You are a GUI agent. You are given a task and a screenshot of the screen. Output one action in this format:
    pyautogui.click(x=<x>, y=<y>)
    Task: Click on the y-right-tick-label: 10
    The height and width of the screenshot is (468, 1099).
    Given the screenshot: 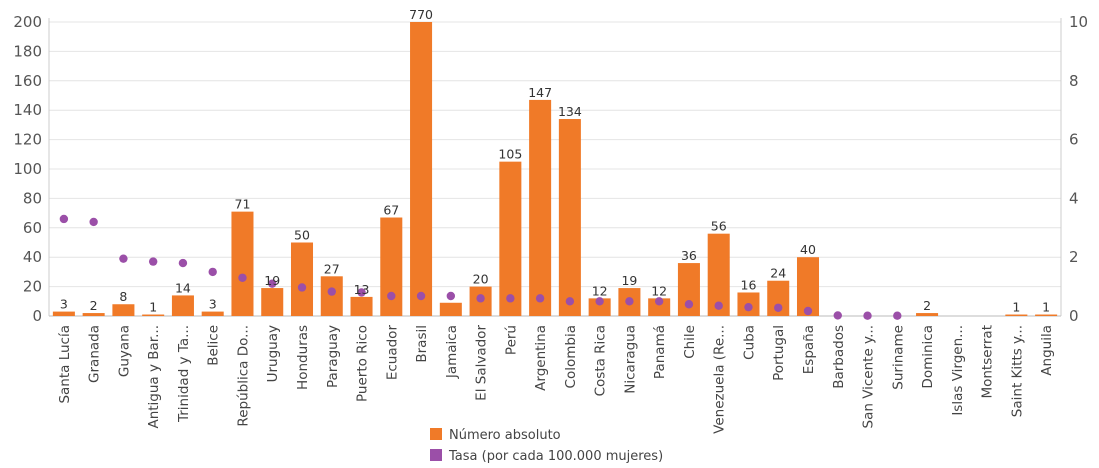 What is the action you would take?
    pyautogui.click(x=1078, y=22)
    